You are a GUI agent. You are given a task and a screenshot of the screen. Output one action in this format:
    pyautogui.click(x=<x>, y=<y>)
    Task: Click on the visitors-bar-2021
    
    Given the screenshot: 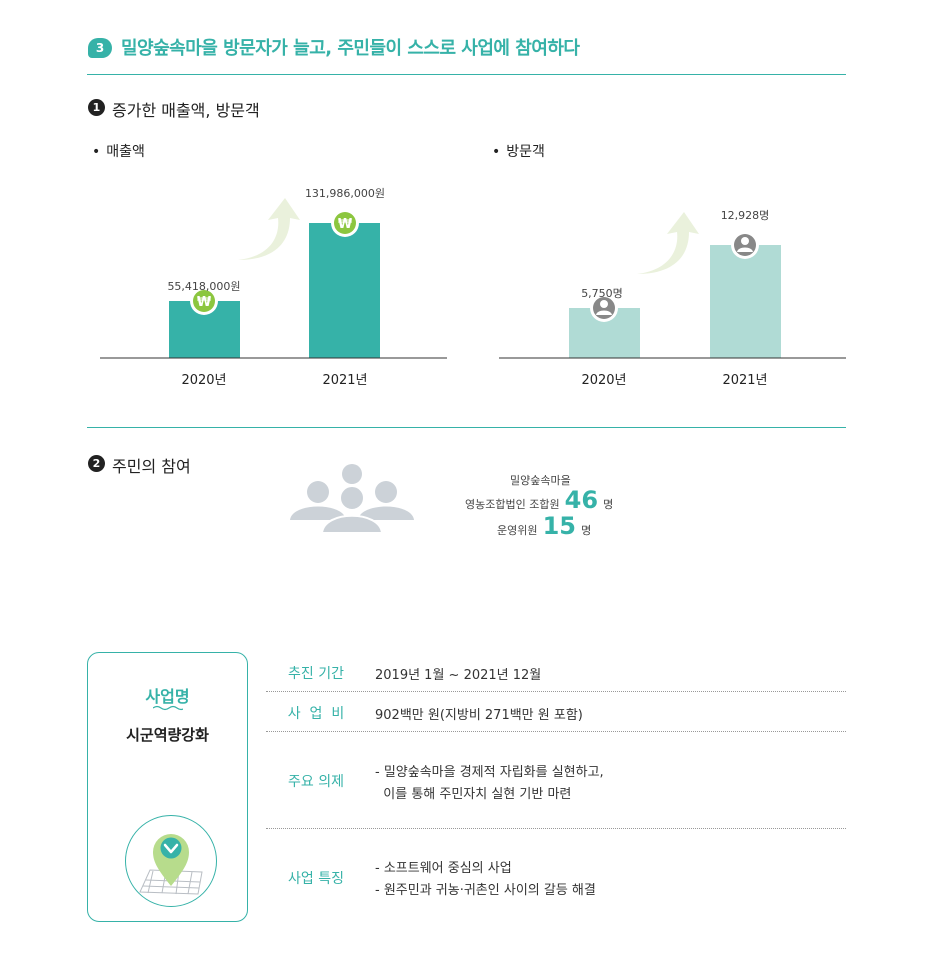 What is the action you would take?
    pyautogui.click(x=745, y=301)
    